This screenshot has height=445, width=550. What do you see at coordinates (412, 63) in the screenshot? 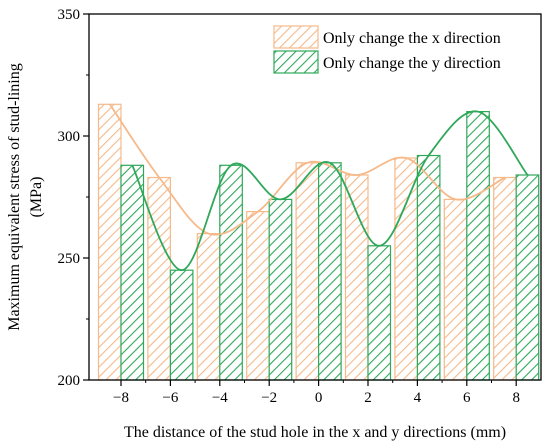
I see `legend-label-y: Only change the y direction` at bounding box center [412, 63].